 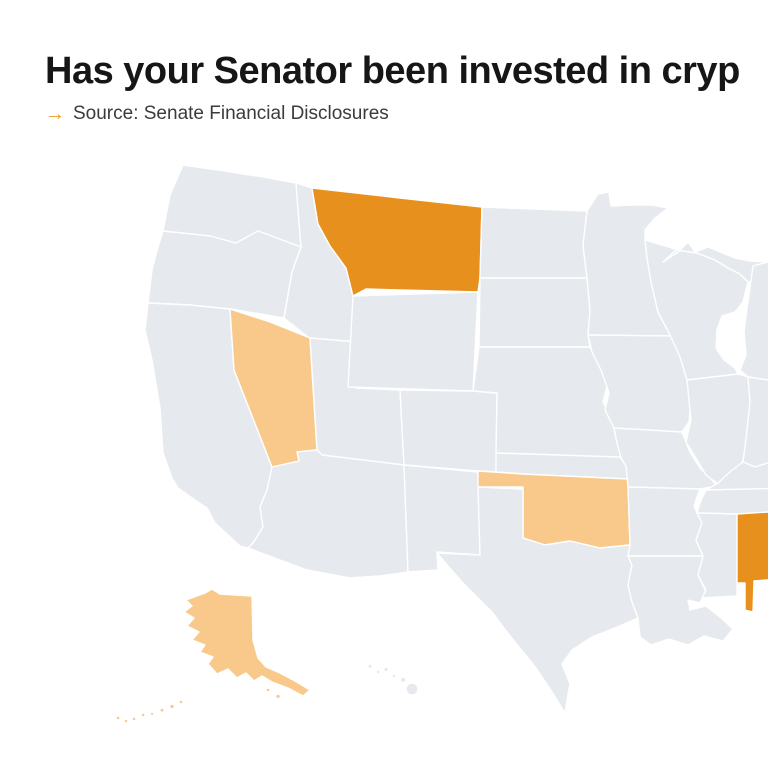 What do you see at coordinates (752, 562) in the screenshot?
I see `state-alabama: Alabama` at bounding box center [752, 562].